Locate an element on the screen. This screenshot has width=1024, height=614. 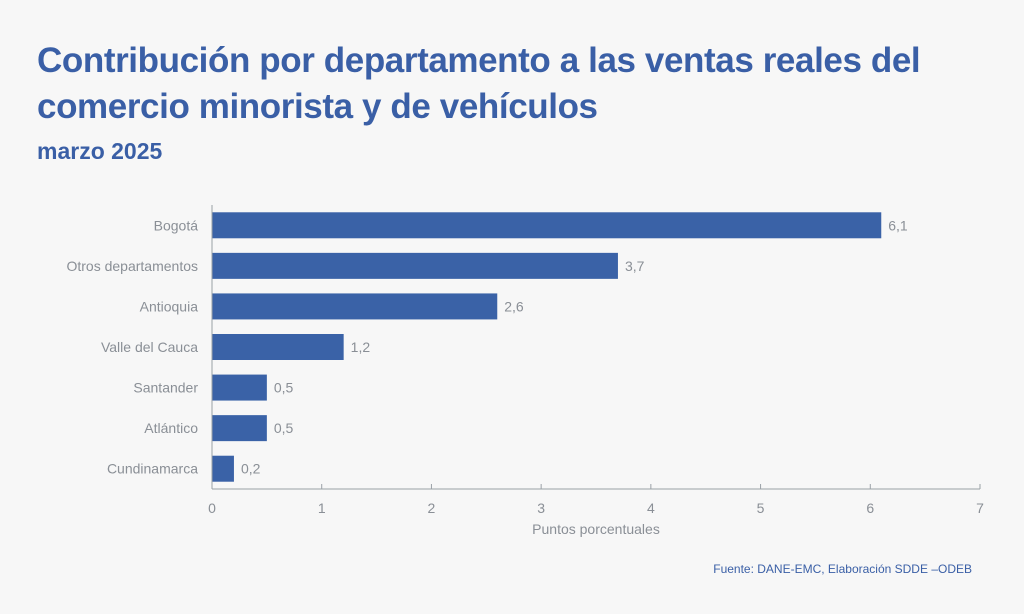
x-tick-label: 4 is located at coordinates (651, 508).